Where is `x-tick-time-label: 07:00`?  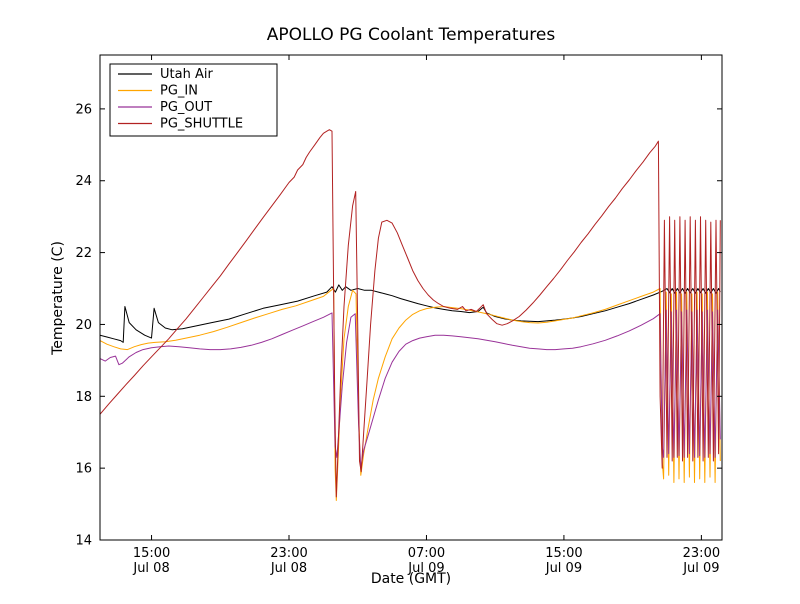 x-tick-time-label: 07:00 is located at coordinates (426, 553).